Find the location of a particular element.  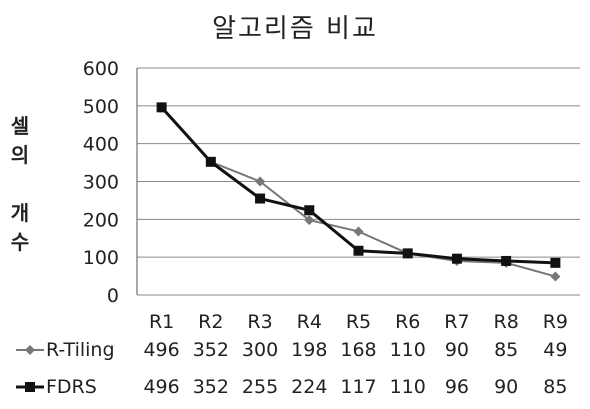

y-tick-label: 400 is located at coordinates (101, 145).